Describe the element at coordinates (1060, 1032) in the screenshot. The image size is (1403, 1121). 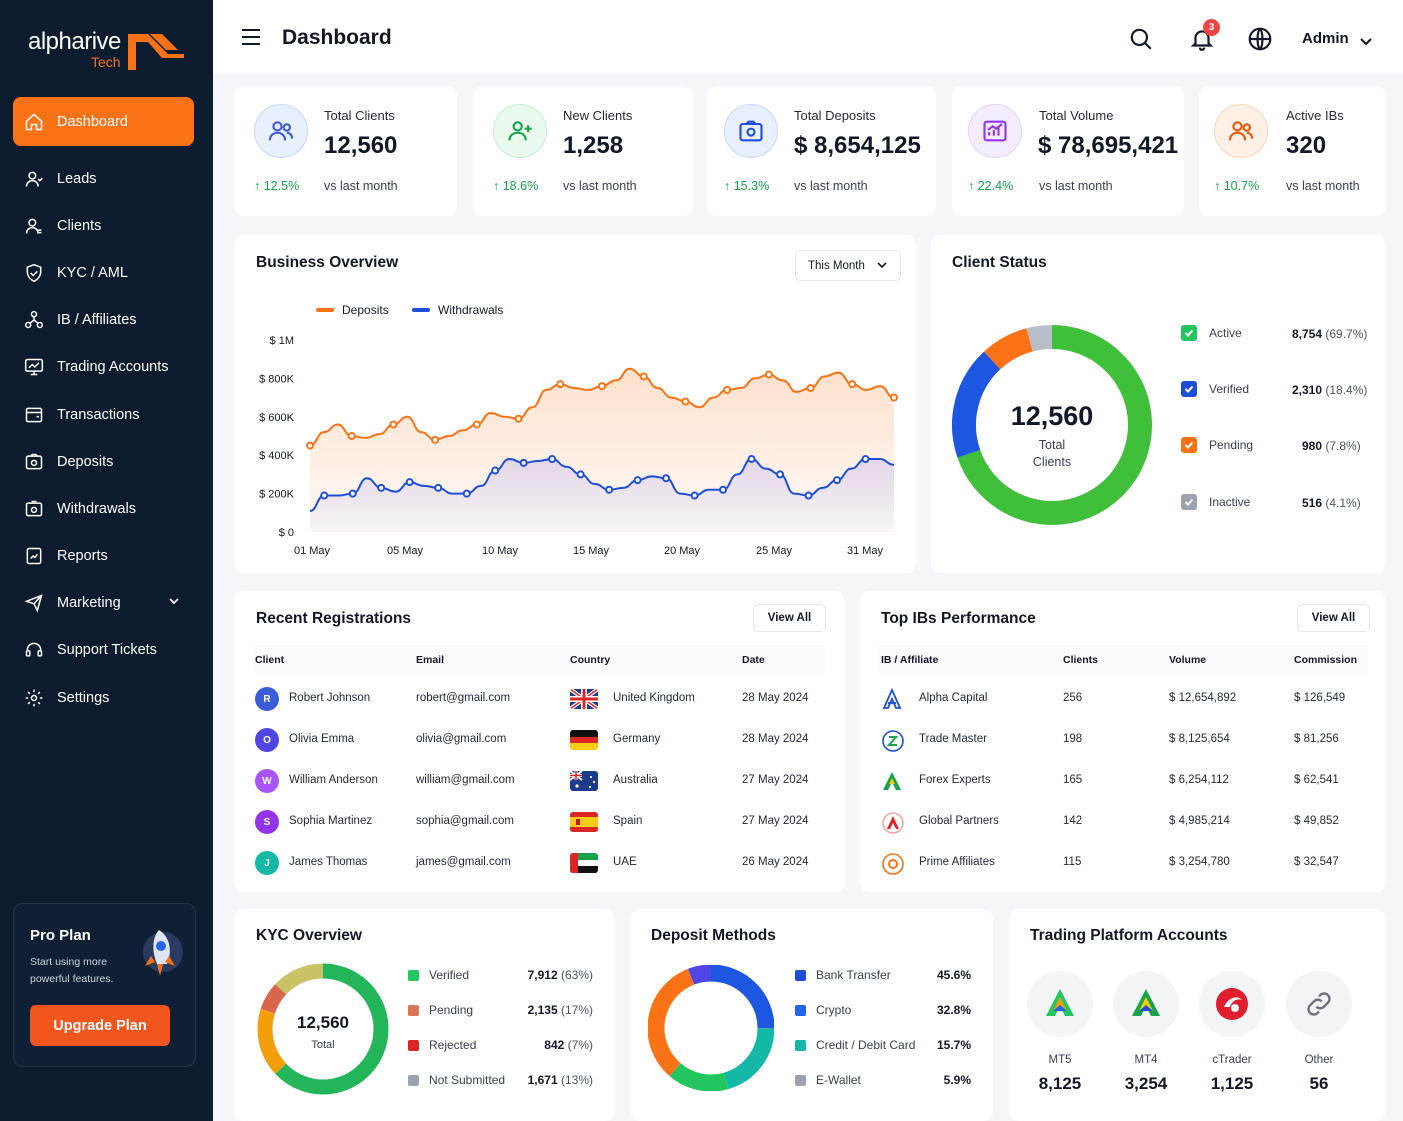
I see `platform-mt5: MT5 8,125` at that location.